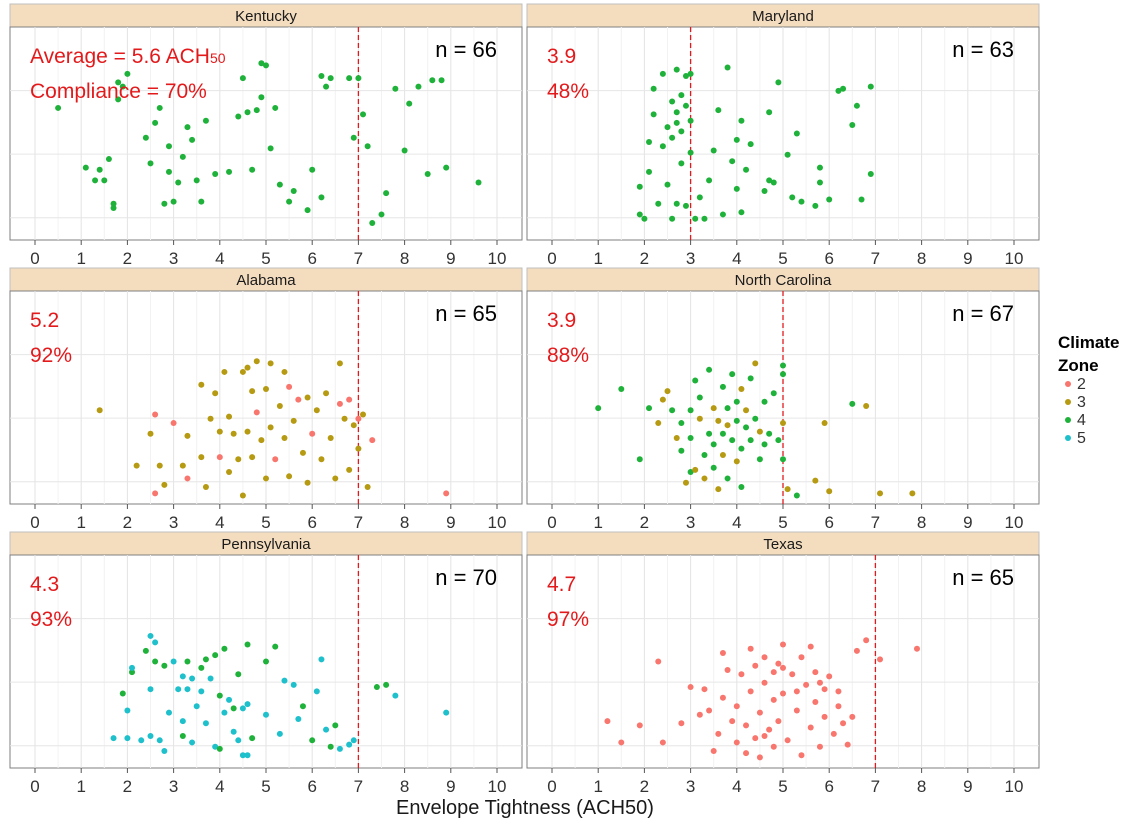  What do you see at coordinates (783, 135) in the screenshot?
I see `panel-maryland: Maryland 0 1 2 3 4 5 6 7 8 9 10 n = 63 3.9 48%` at bounding box center [783, 135].